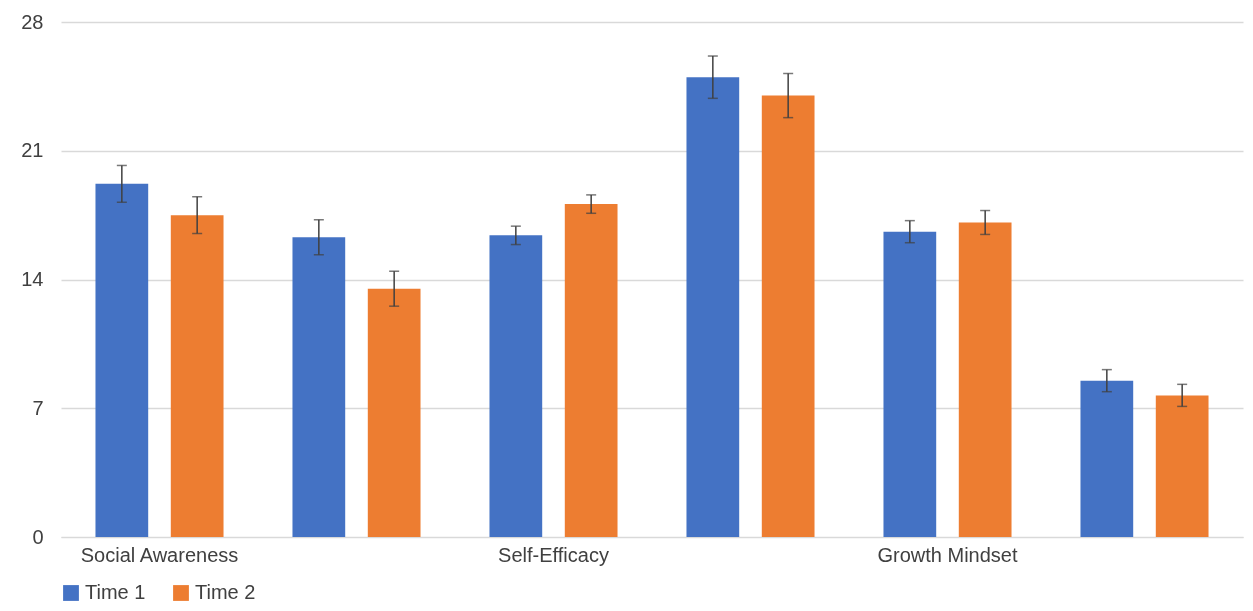 This screenshot has height=611, width=1253. Describe the element at coordinates (38, 536) in the screenshot. I see `y-tick-label: 0` at that location.